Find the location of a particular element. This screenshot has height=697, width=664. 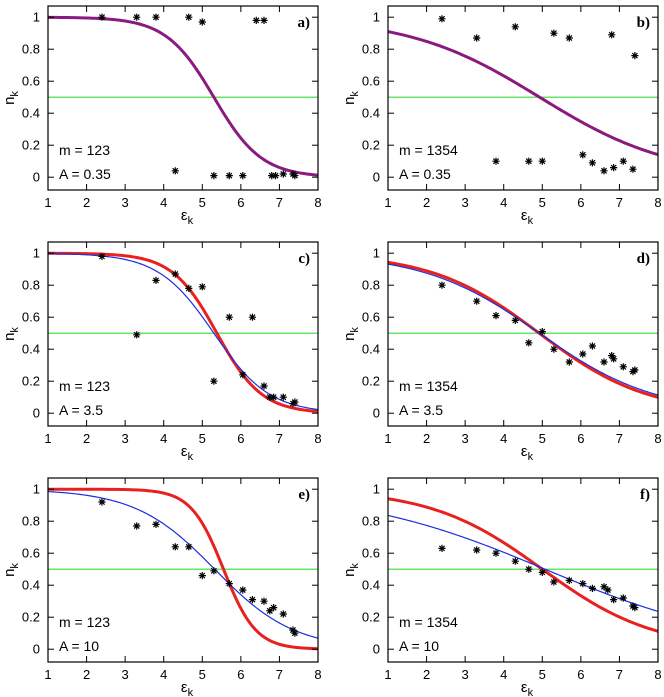

annotation: A = 10 is located at coordinates (419, 646).